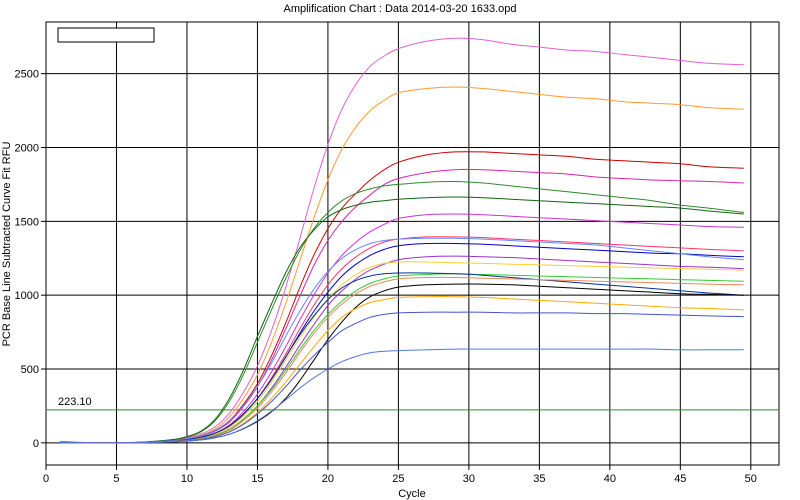  I want to click on y-tick-label: 0, so click(36, 444).